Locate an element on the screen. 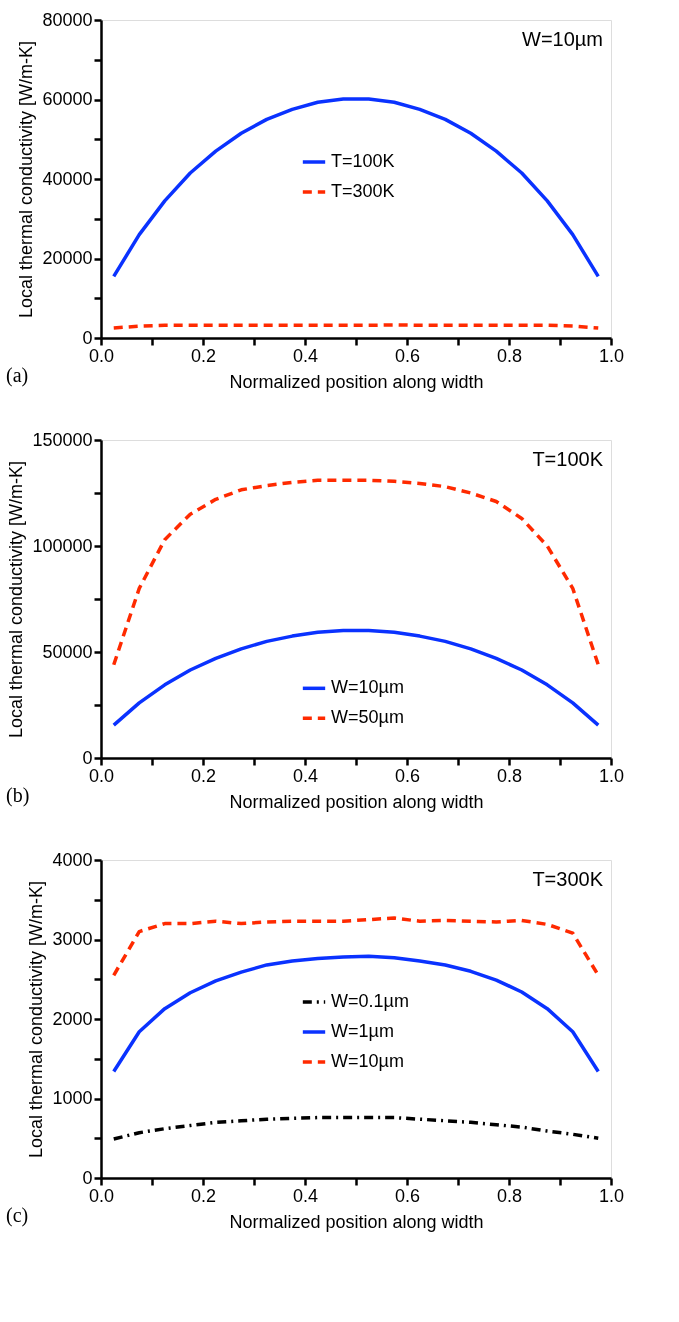 The width and height of the screenshot is (679, 1322). y-tick-label: 150000 is located at coordinates (62, 439).